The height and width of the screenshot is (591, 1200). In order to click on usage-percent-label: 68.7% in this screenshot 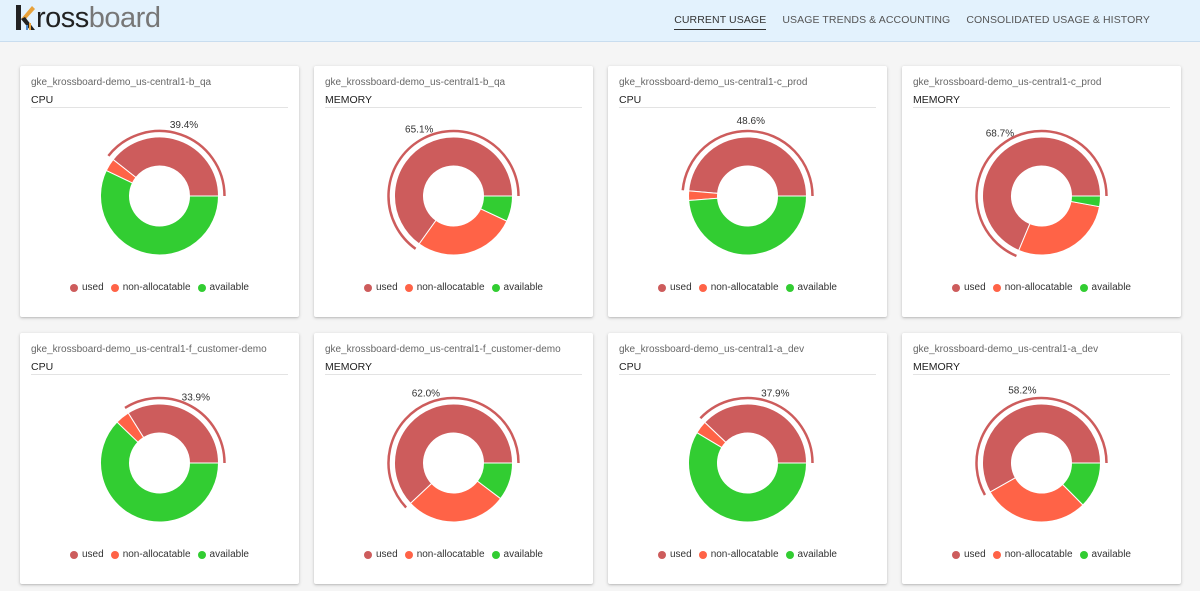, I will do `click(1000, 134)`.